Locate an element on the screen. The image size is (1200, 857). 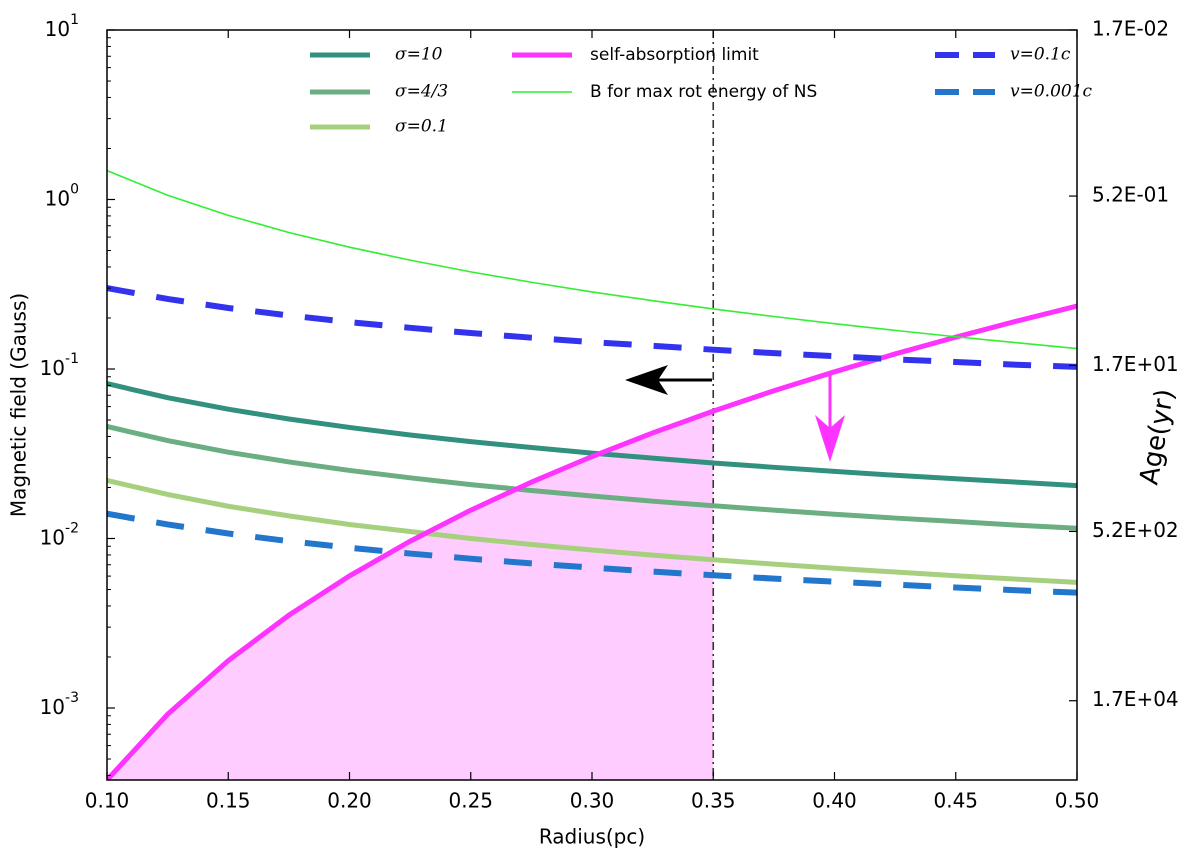
x-tick-label: 0.45 is located at coordinates (955, 801).